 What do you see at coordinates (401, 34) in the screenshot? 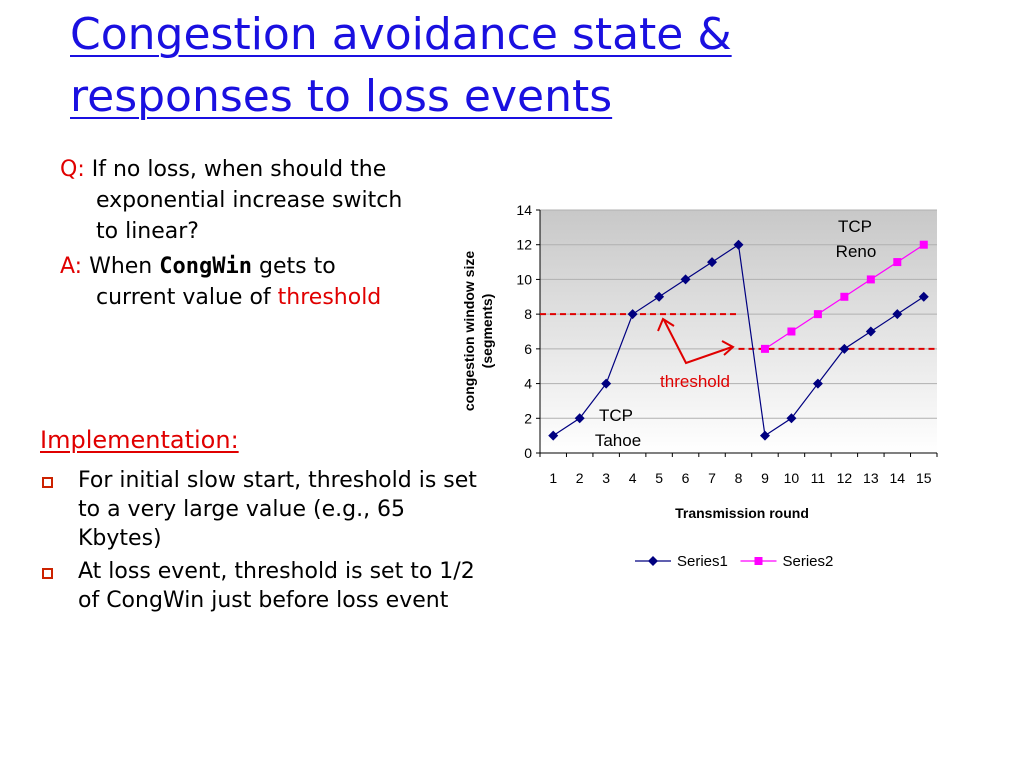
I see `title-line-1: Congestion avoidance state &` at bounding box center [401, 34].